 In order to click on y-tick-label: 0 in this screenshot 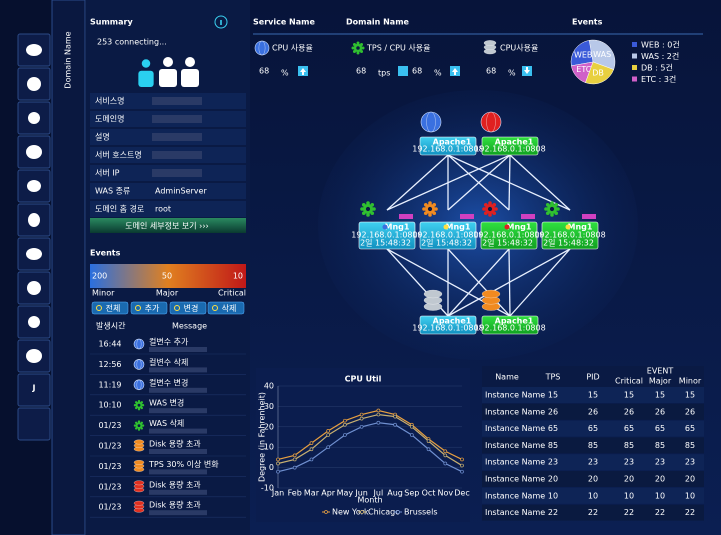, I will do `click(271, 467)`.